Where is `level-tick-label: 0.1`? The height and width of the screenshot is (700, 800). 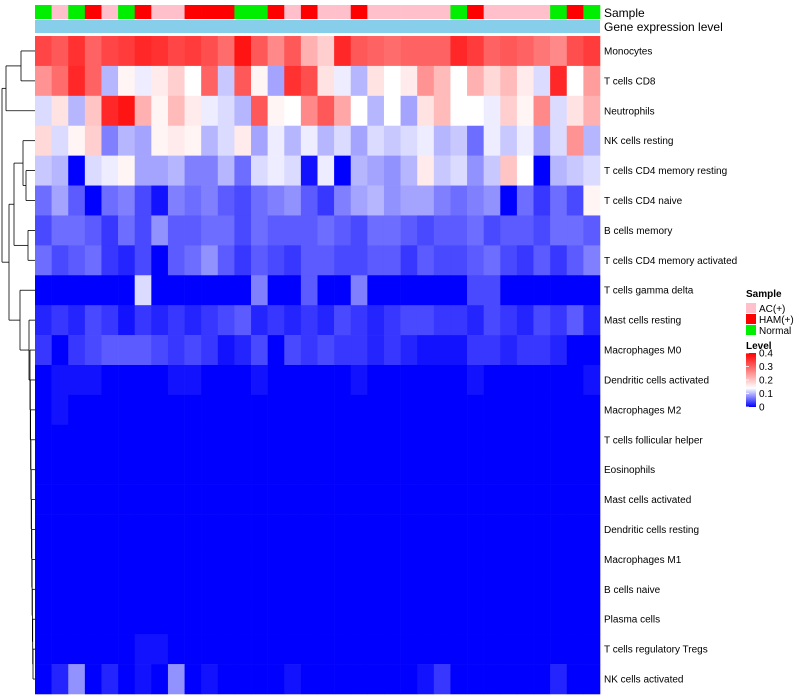
level-tick-label: 0.1 is located at coordinates (766, 394).